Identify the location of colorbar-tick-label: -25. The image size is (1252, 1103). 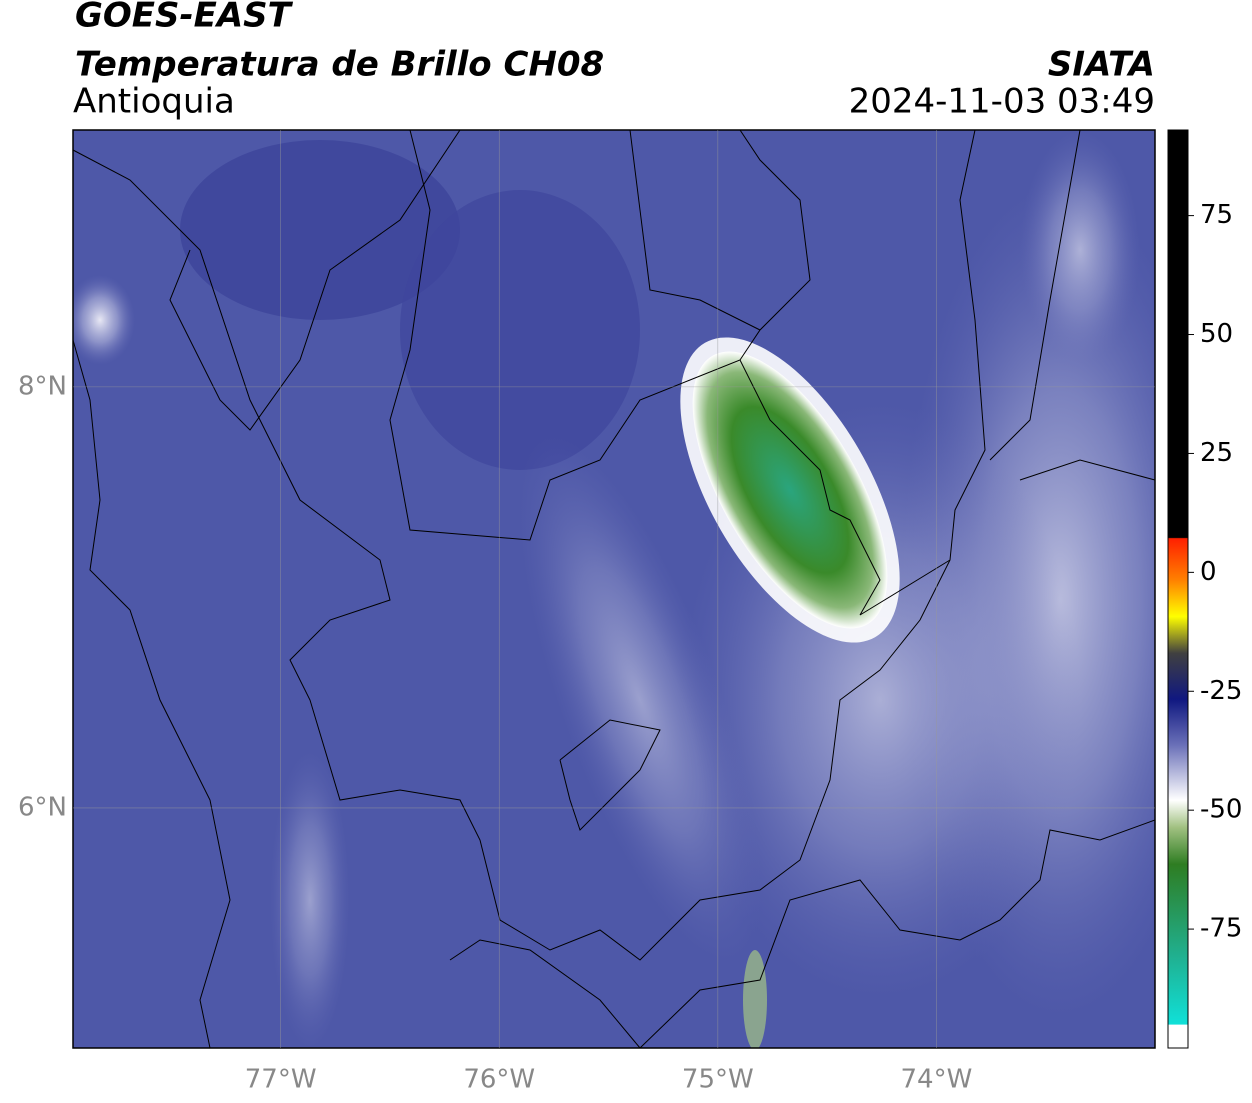
(1221, 691).